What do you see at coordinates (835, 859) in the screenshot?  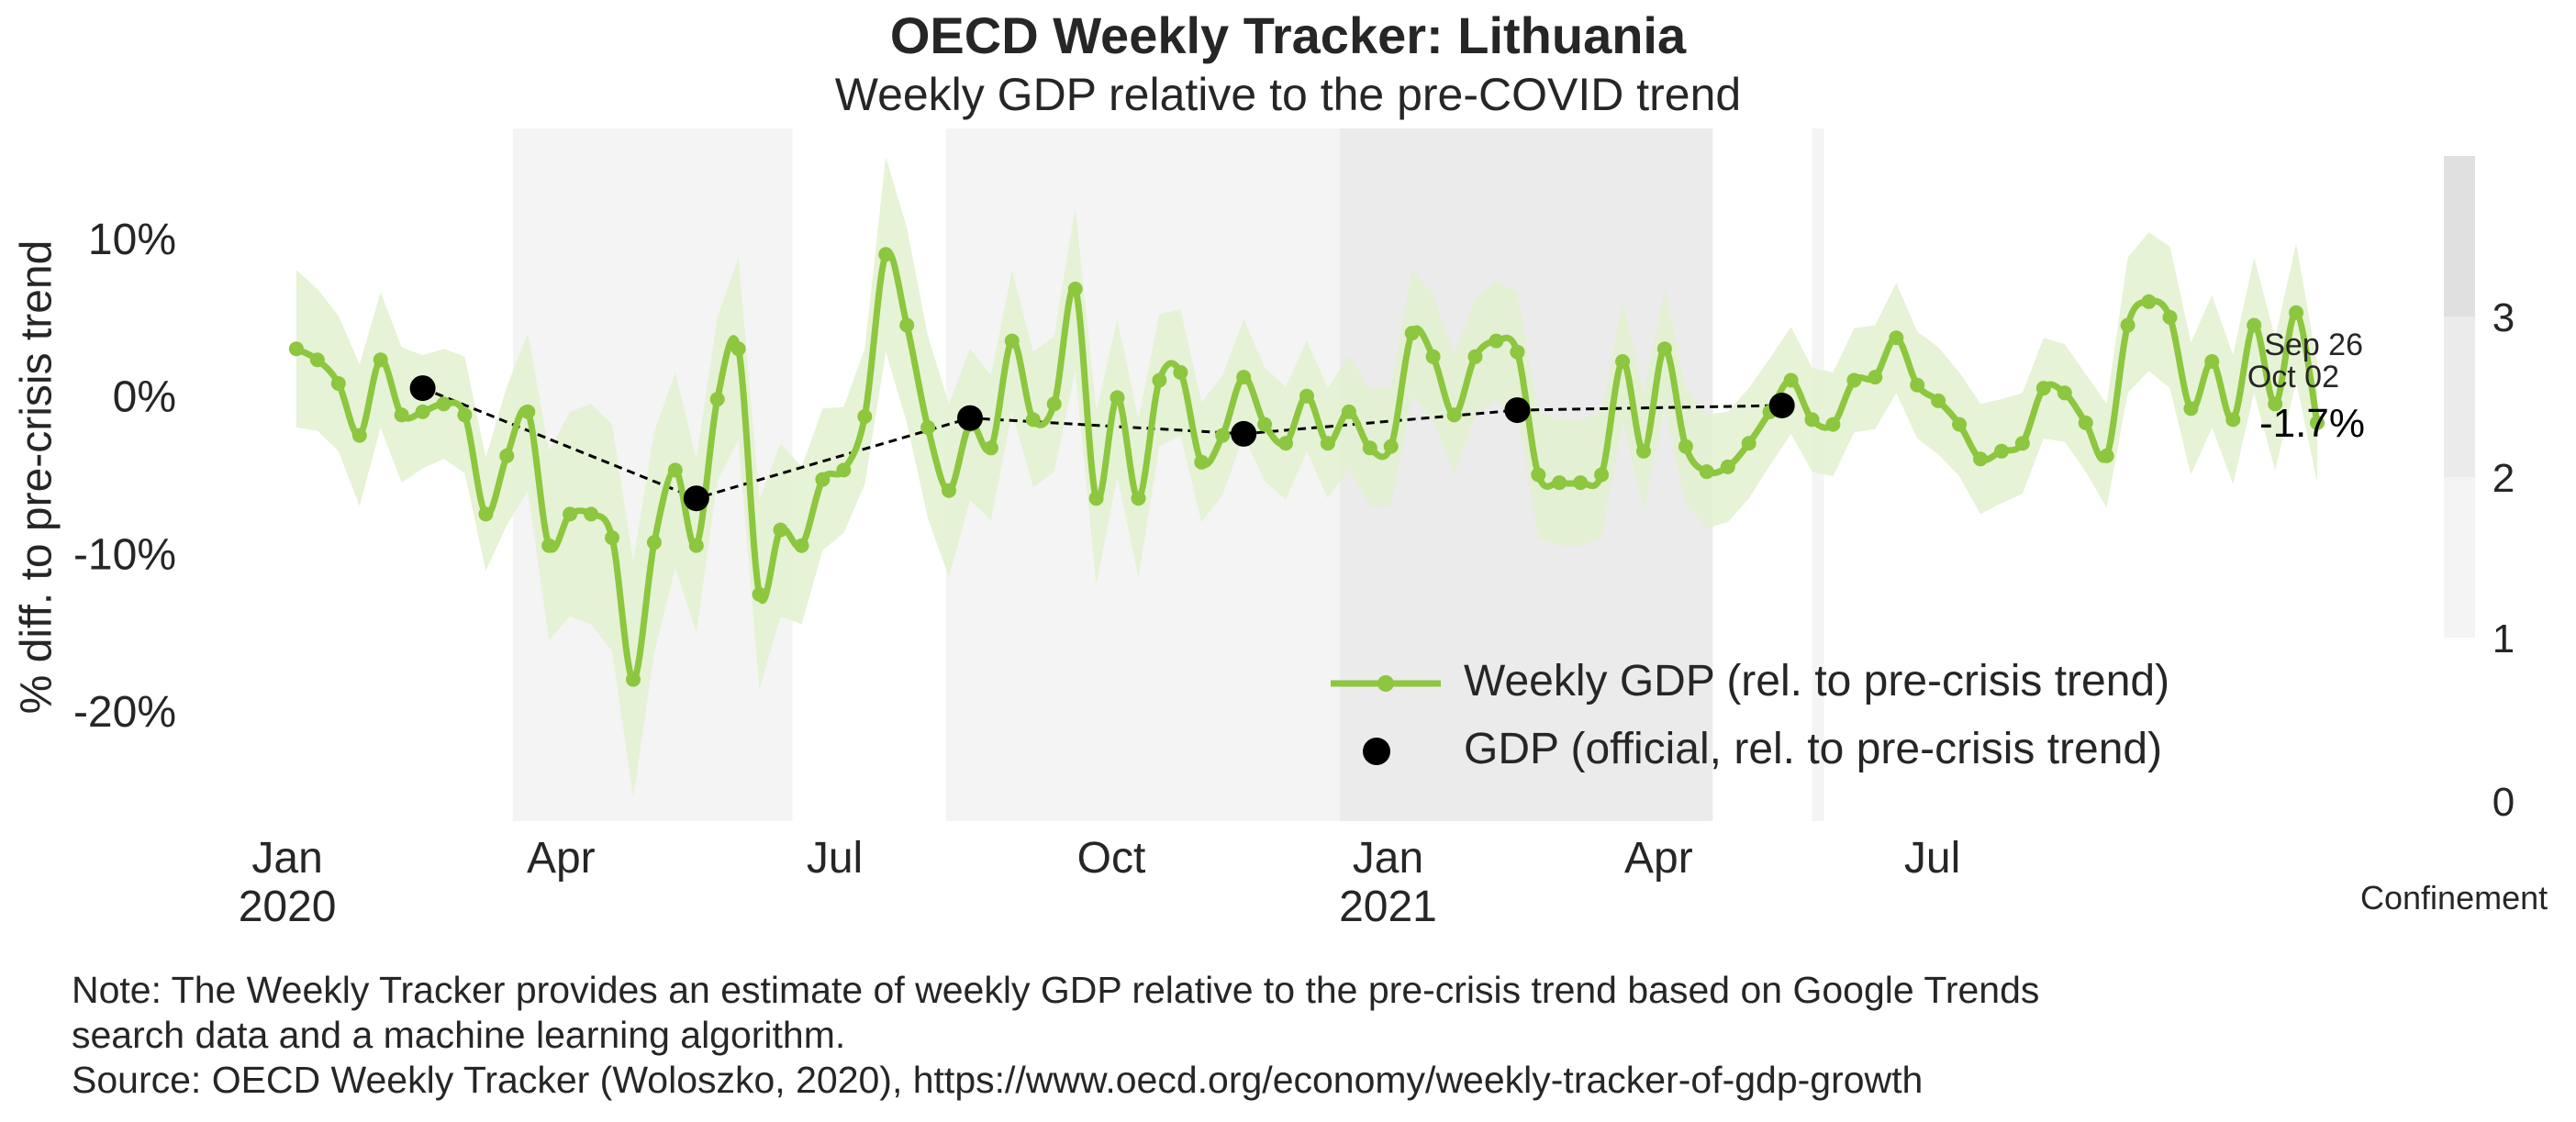 I see `x-tick-label: Jul` at bounding box center [835, 859].